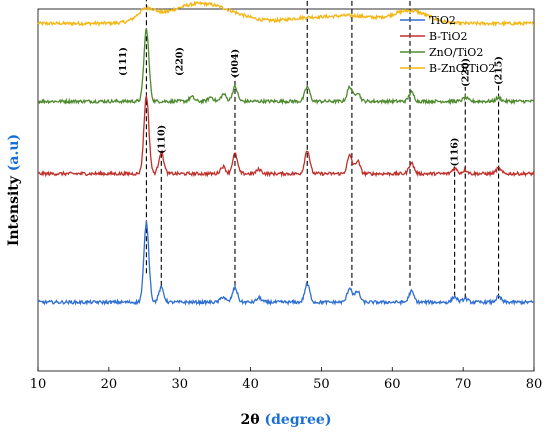  Describe the element at coordinates (298, 420) in the screenshot. I see `x-axis-title-unit: (degree)` at that location.